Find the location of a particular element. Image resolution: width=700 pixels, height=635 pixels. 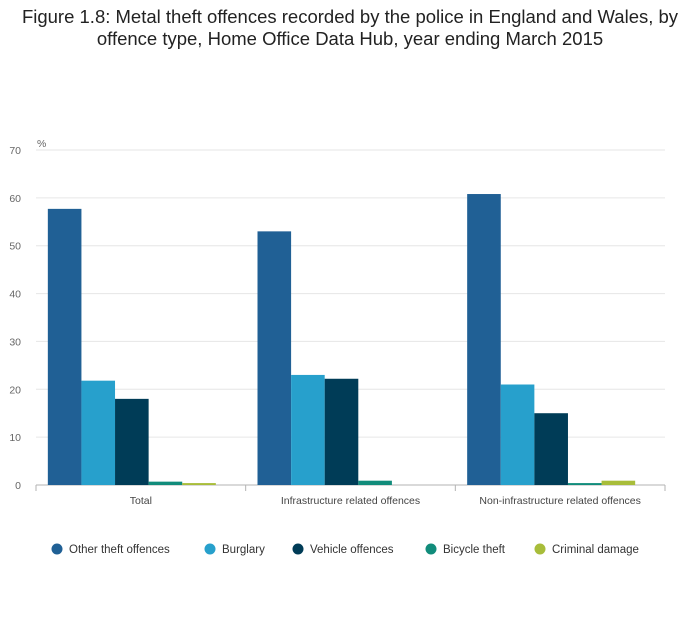

y-tick-label: 20 is located at coordinates (15, 390).